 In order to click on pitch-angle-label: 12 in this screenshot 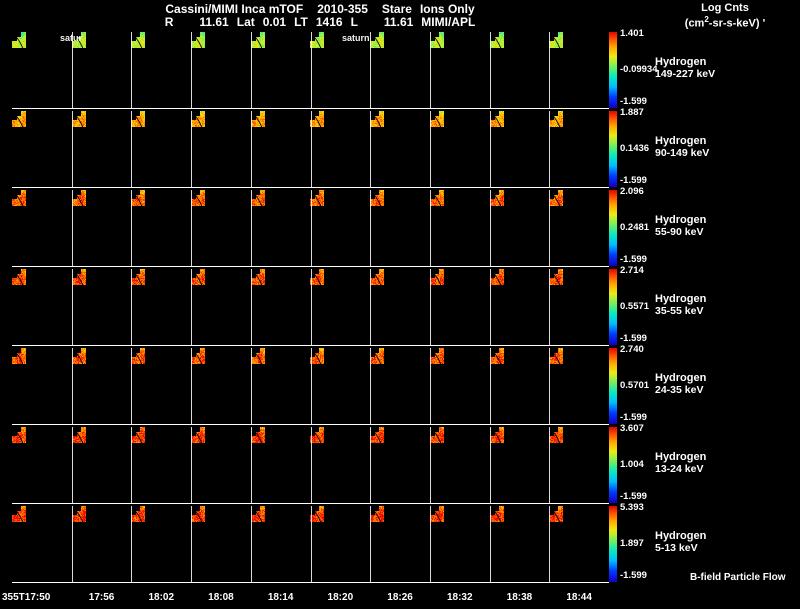, I will do `click(360, 544)`.